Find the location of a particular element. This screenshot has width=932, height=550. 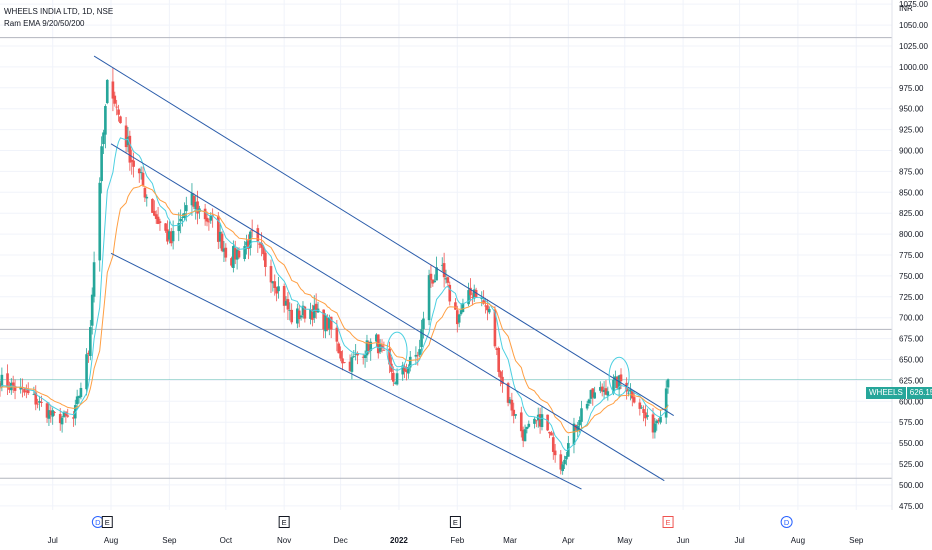

y-tick-label: 475.00 is located at coordinates (911, 506).